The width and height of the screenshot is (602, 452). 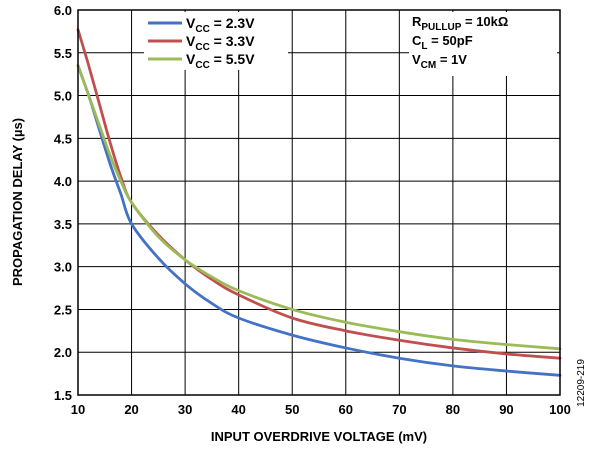 I want to click on condition-2: CL = 50pF, so click(x=442, y=42).